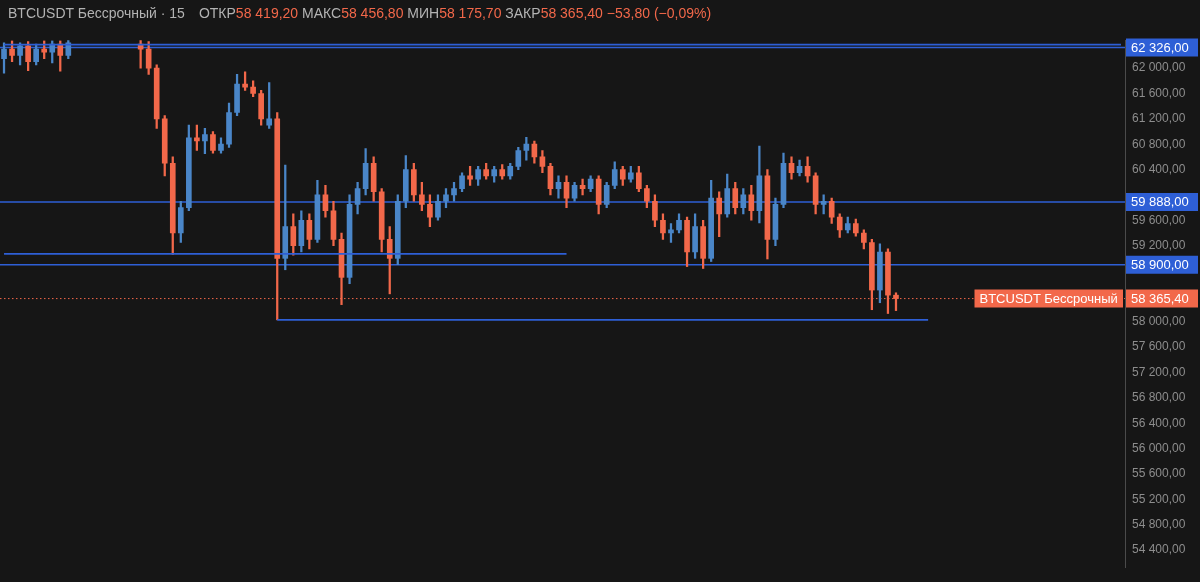 The width and height of the screenshot is (1200, 582). I want to click on ref-line-label: 62 326,00, so click(1160, 47).